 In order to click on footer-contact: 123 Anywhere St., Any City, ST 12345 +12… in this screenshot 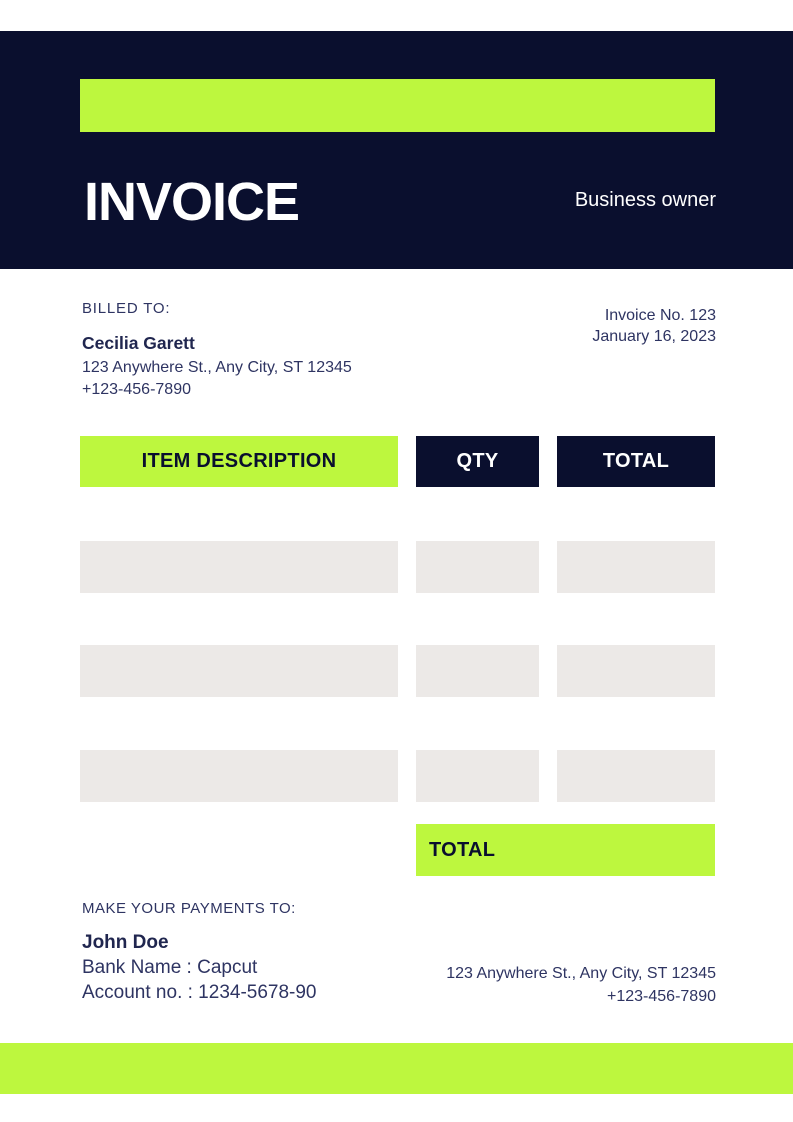, I will do `click(581, 985)`.